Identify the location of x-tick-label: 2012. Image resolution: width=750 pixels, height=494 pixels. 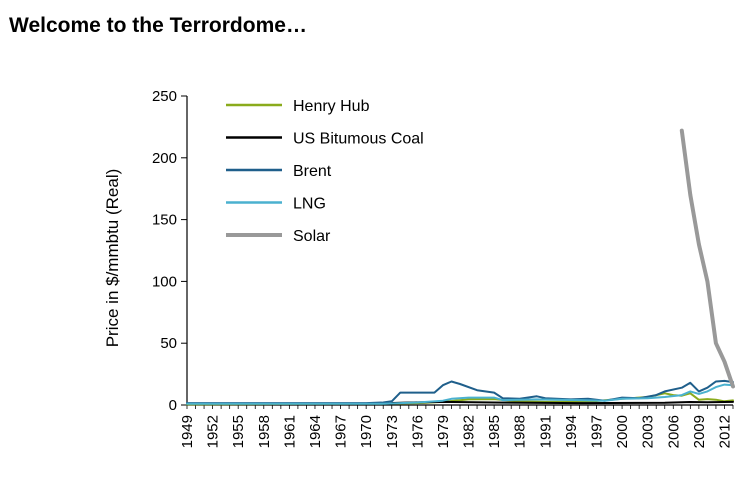
(724, 431).